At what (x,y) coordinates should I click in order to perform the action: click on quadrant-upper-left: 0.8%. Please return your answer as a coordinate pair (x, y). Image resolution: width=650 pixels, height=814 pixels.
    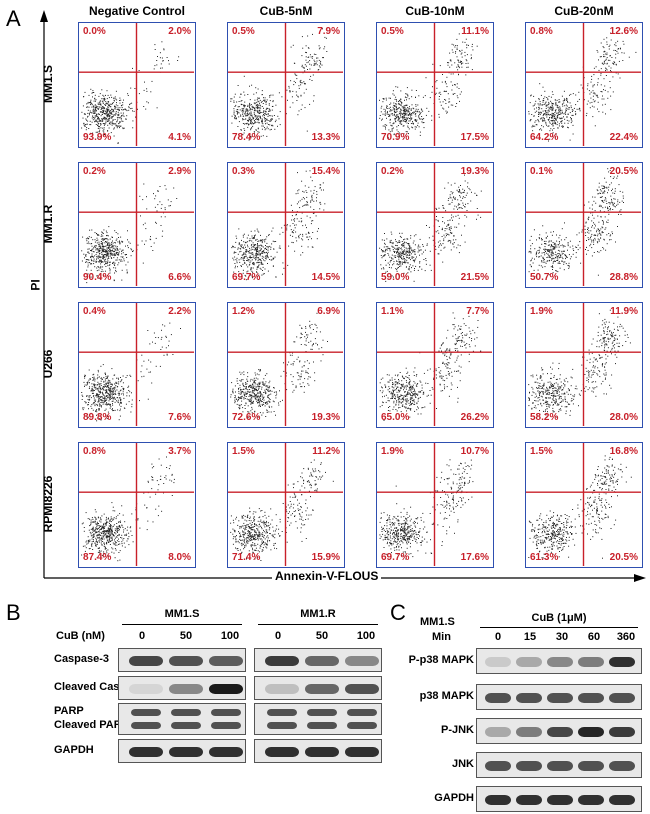
    Looking at the image, I should click on (541, 31).